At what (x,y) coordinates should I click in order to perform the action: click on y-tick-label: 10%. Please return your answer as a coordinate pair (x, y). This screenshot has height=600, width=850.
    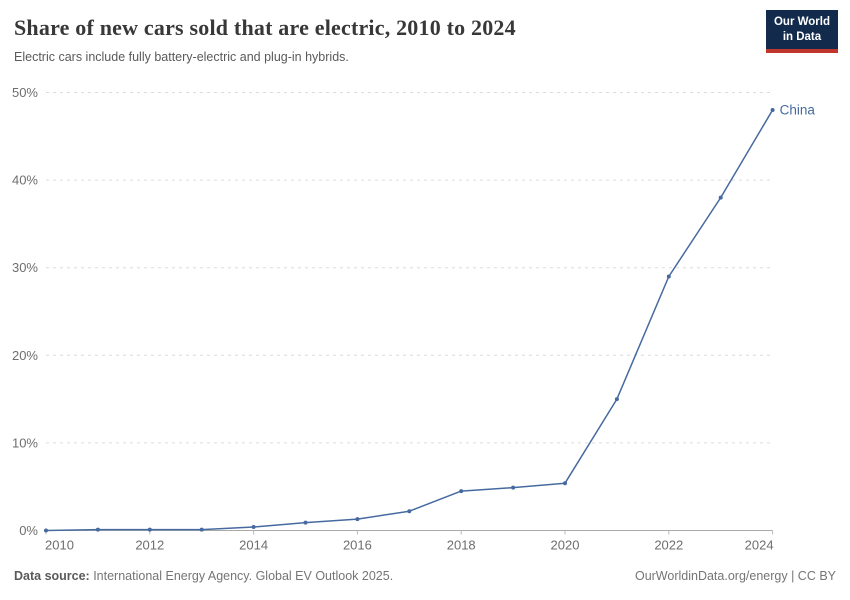
    Looking at the image, I should click on (25, 442).